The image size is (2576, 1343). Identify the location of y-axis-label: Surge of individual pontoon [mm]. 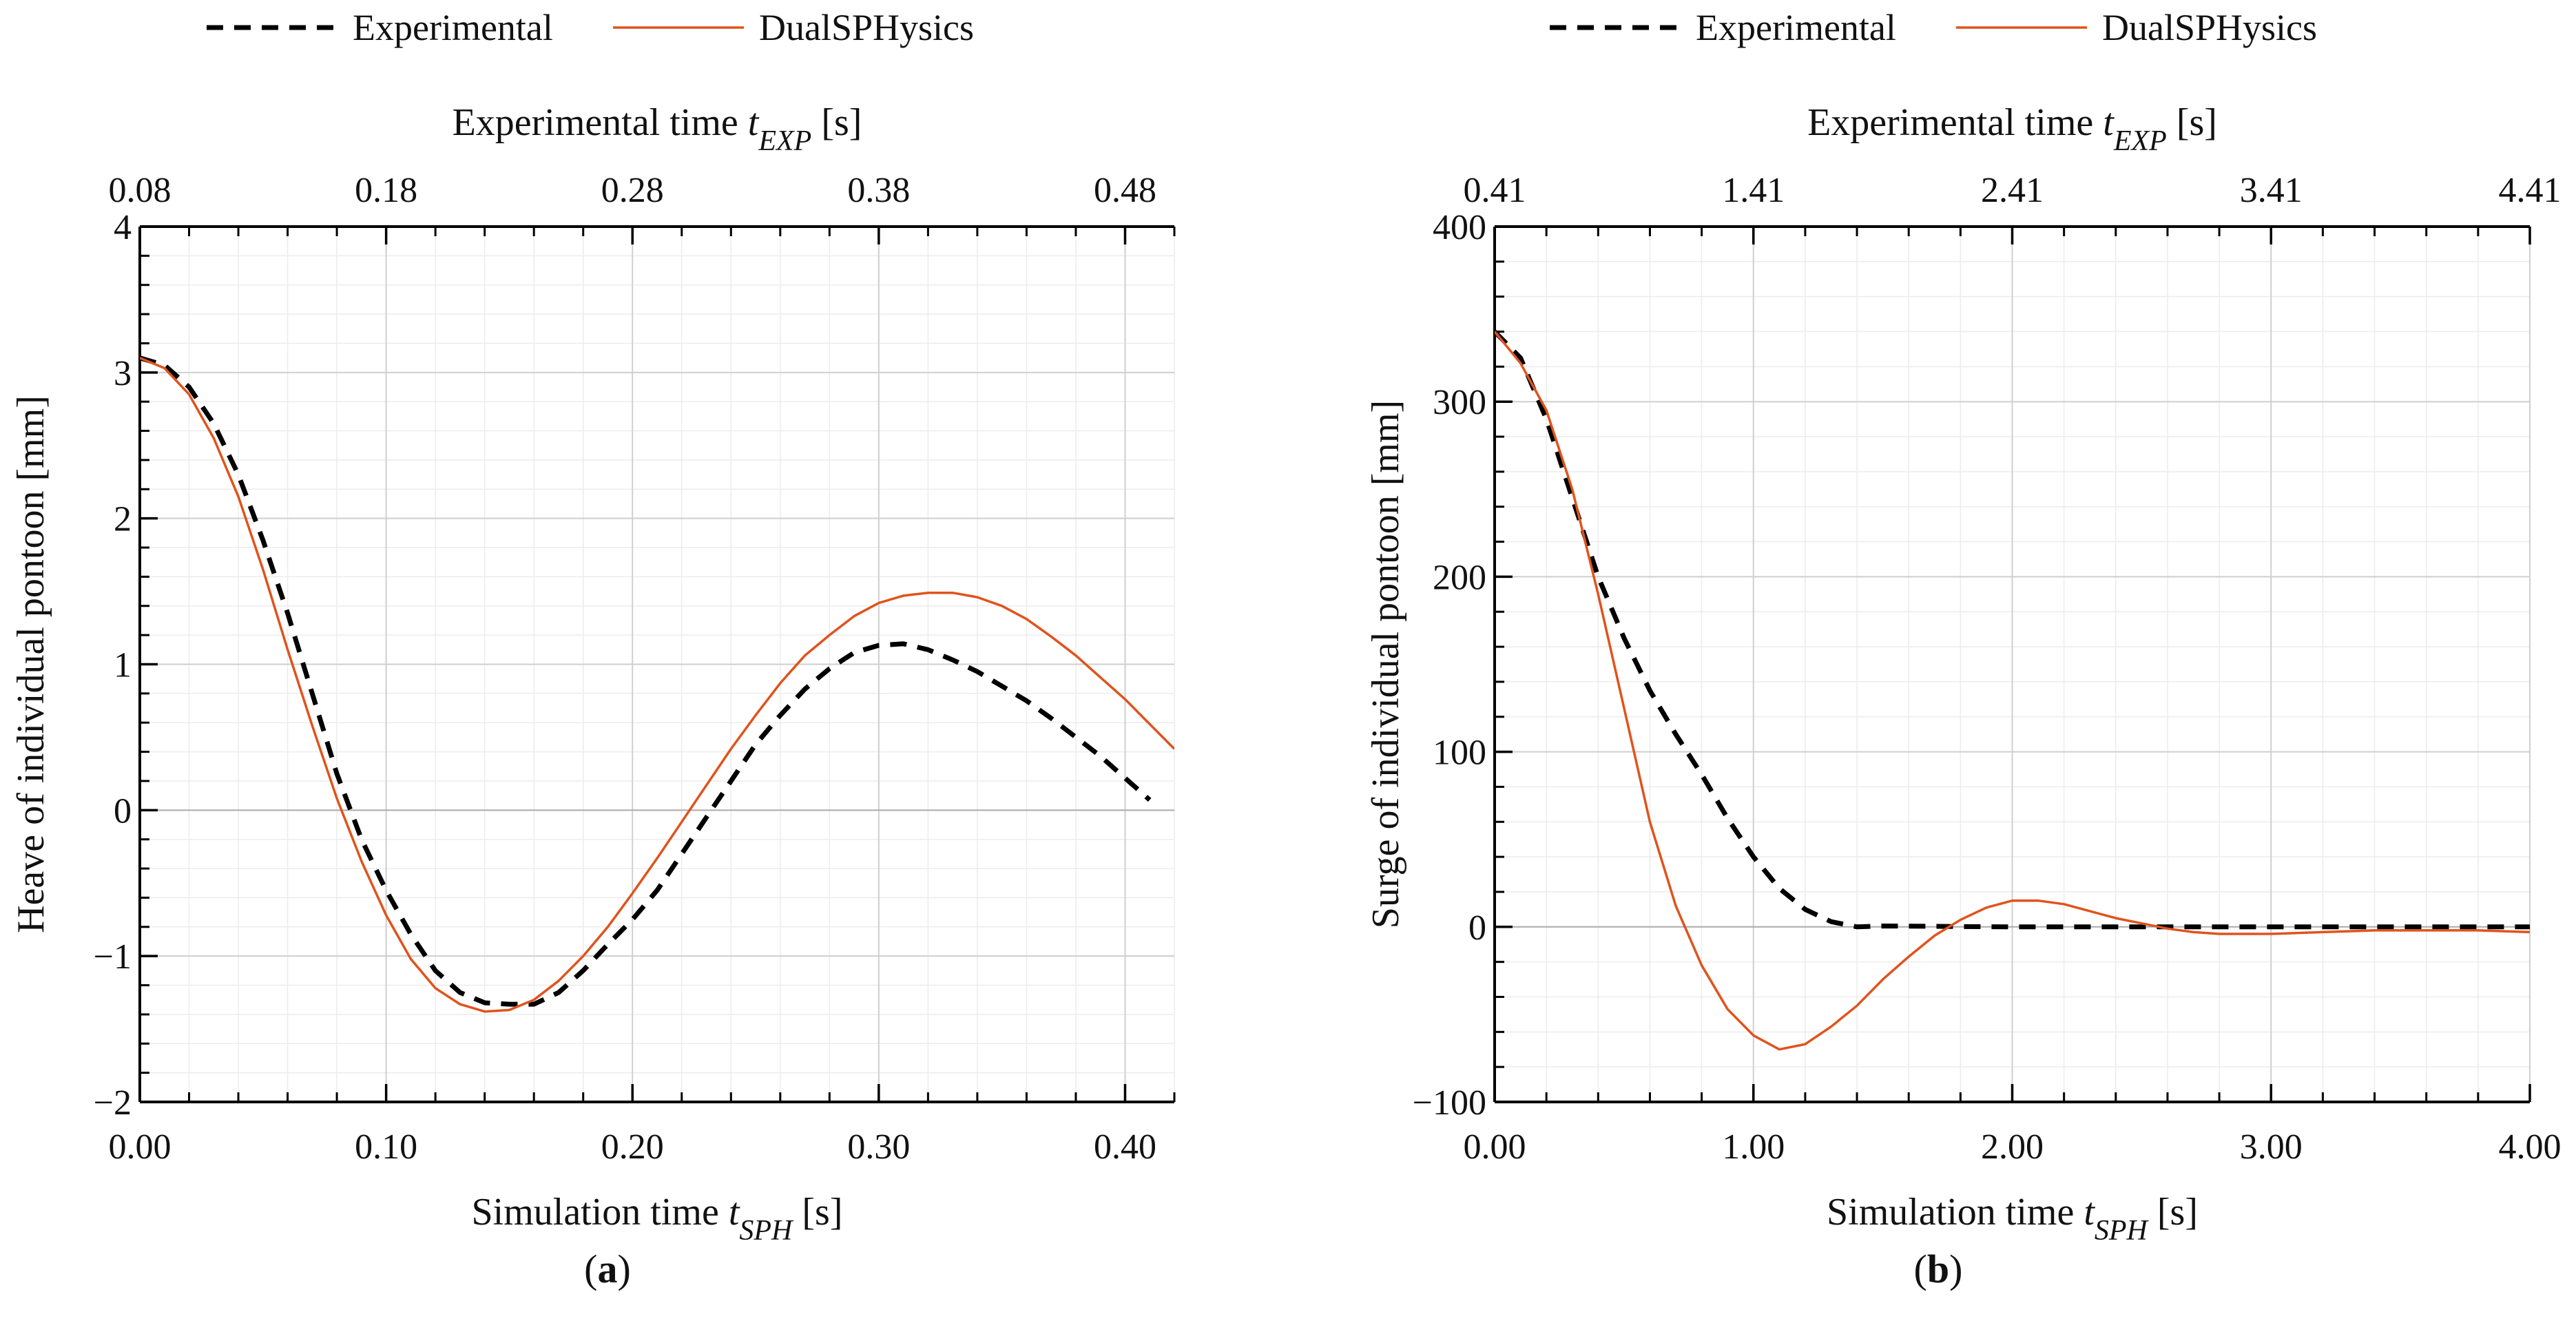
(1385, 664).